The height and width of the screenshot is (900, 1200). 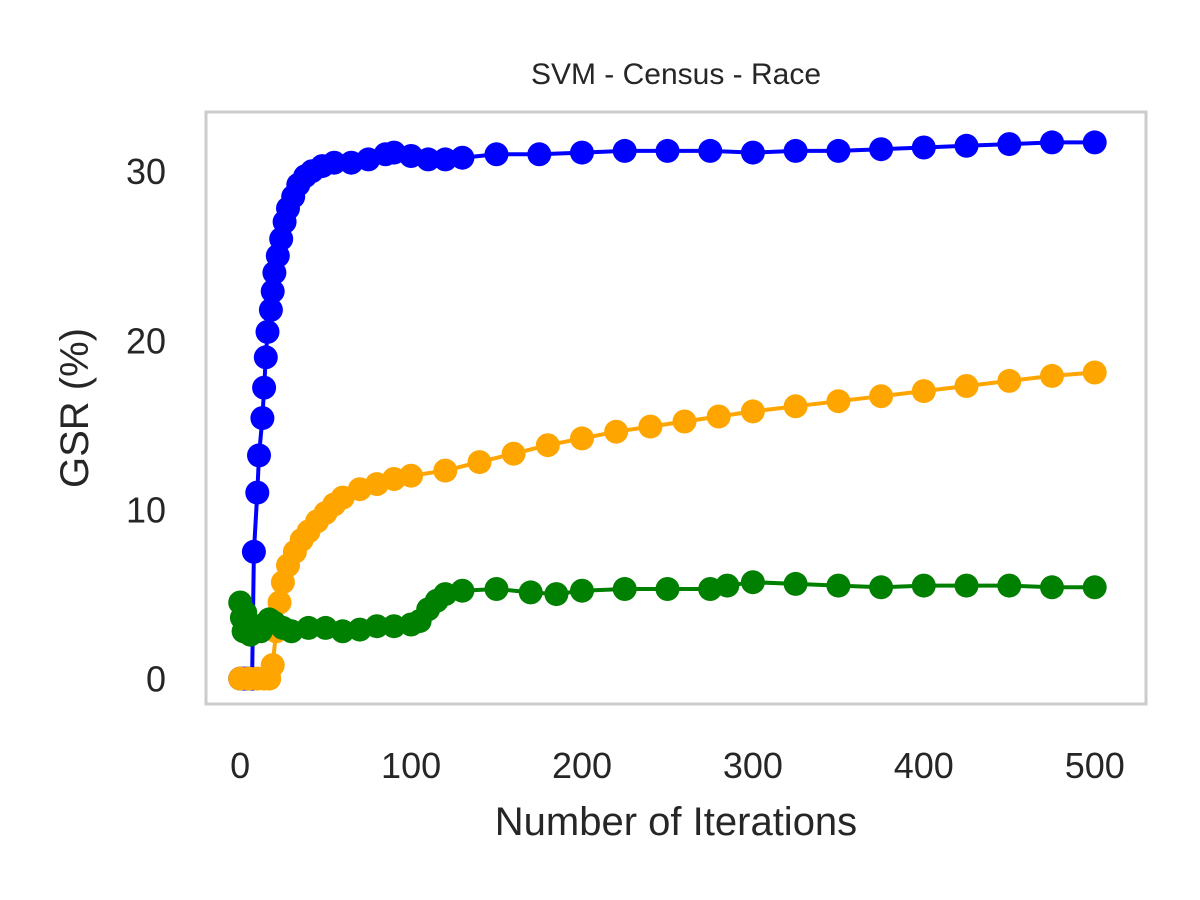 I want to click on y-tick-label: 10, so click(x=146, y=509).